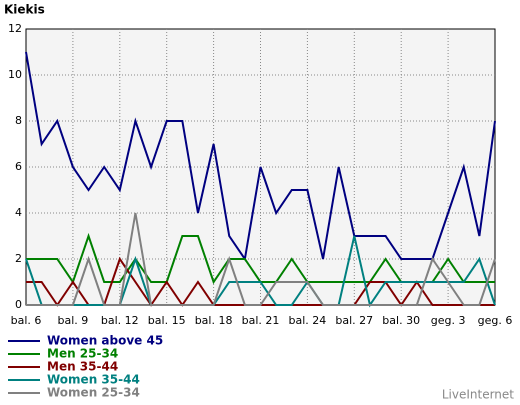 The height and width of the screenshot is (405, 520). Describe the element at coordinates (18, 212) in the screenshot. I see `y-tick-label: 4` at that location.